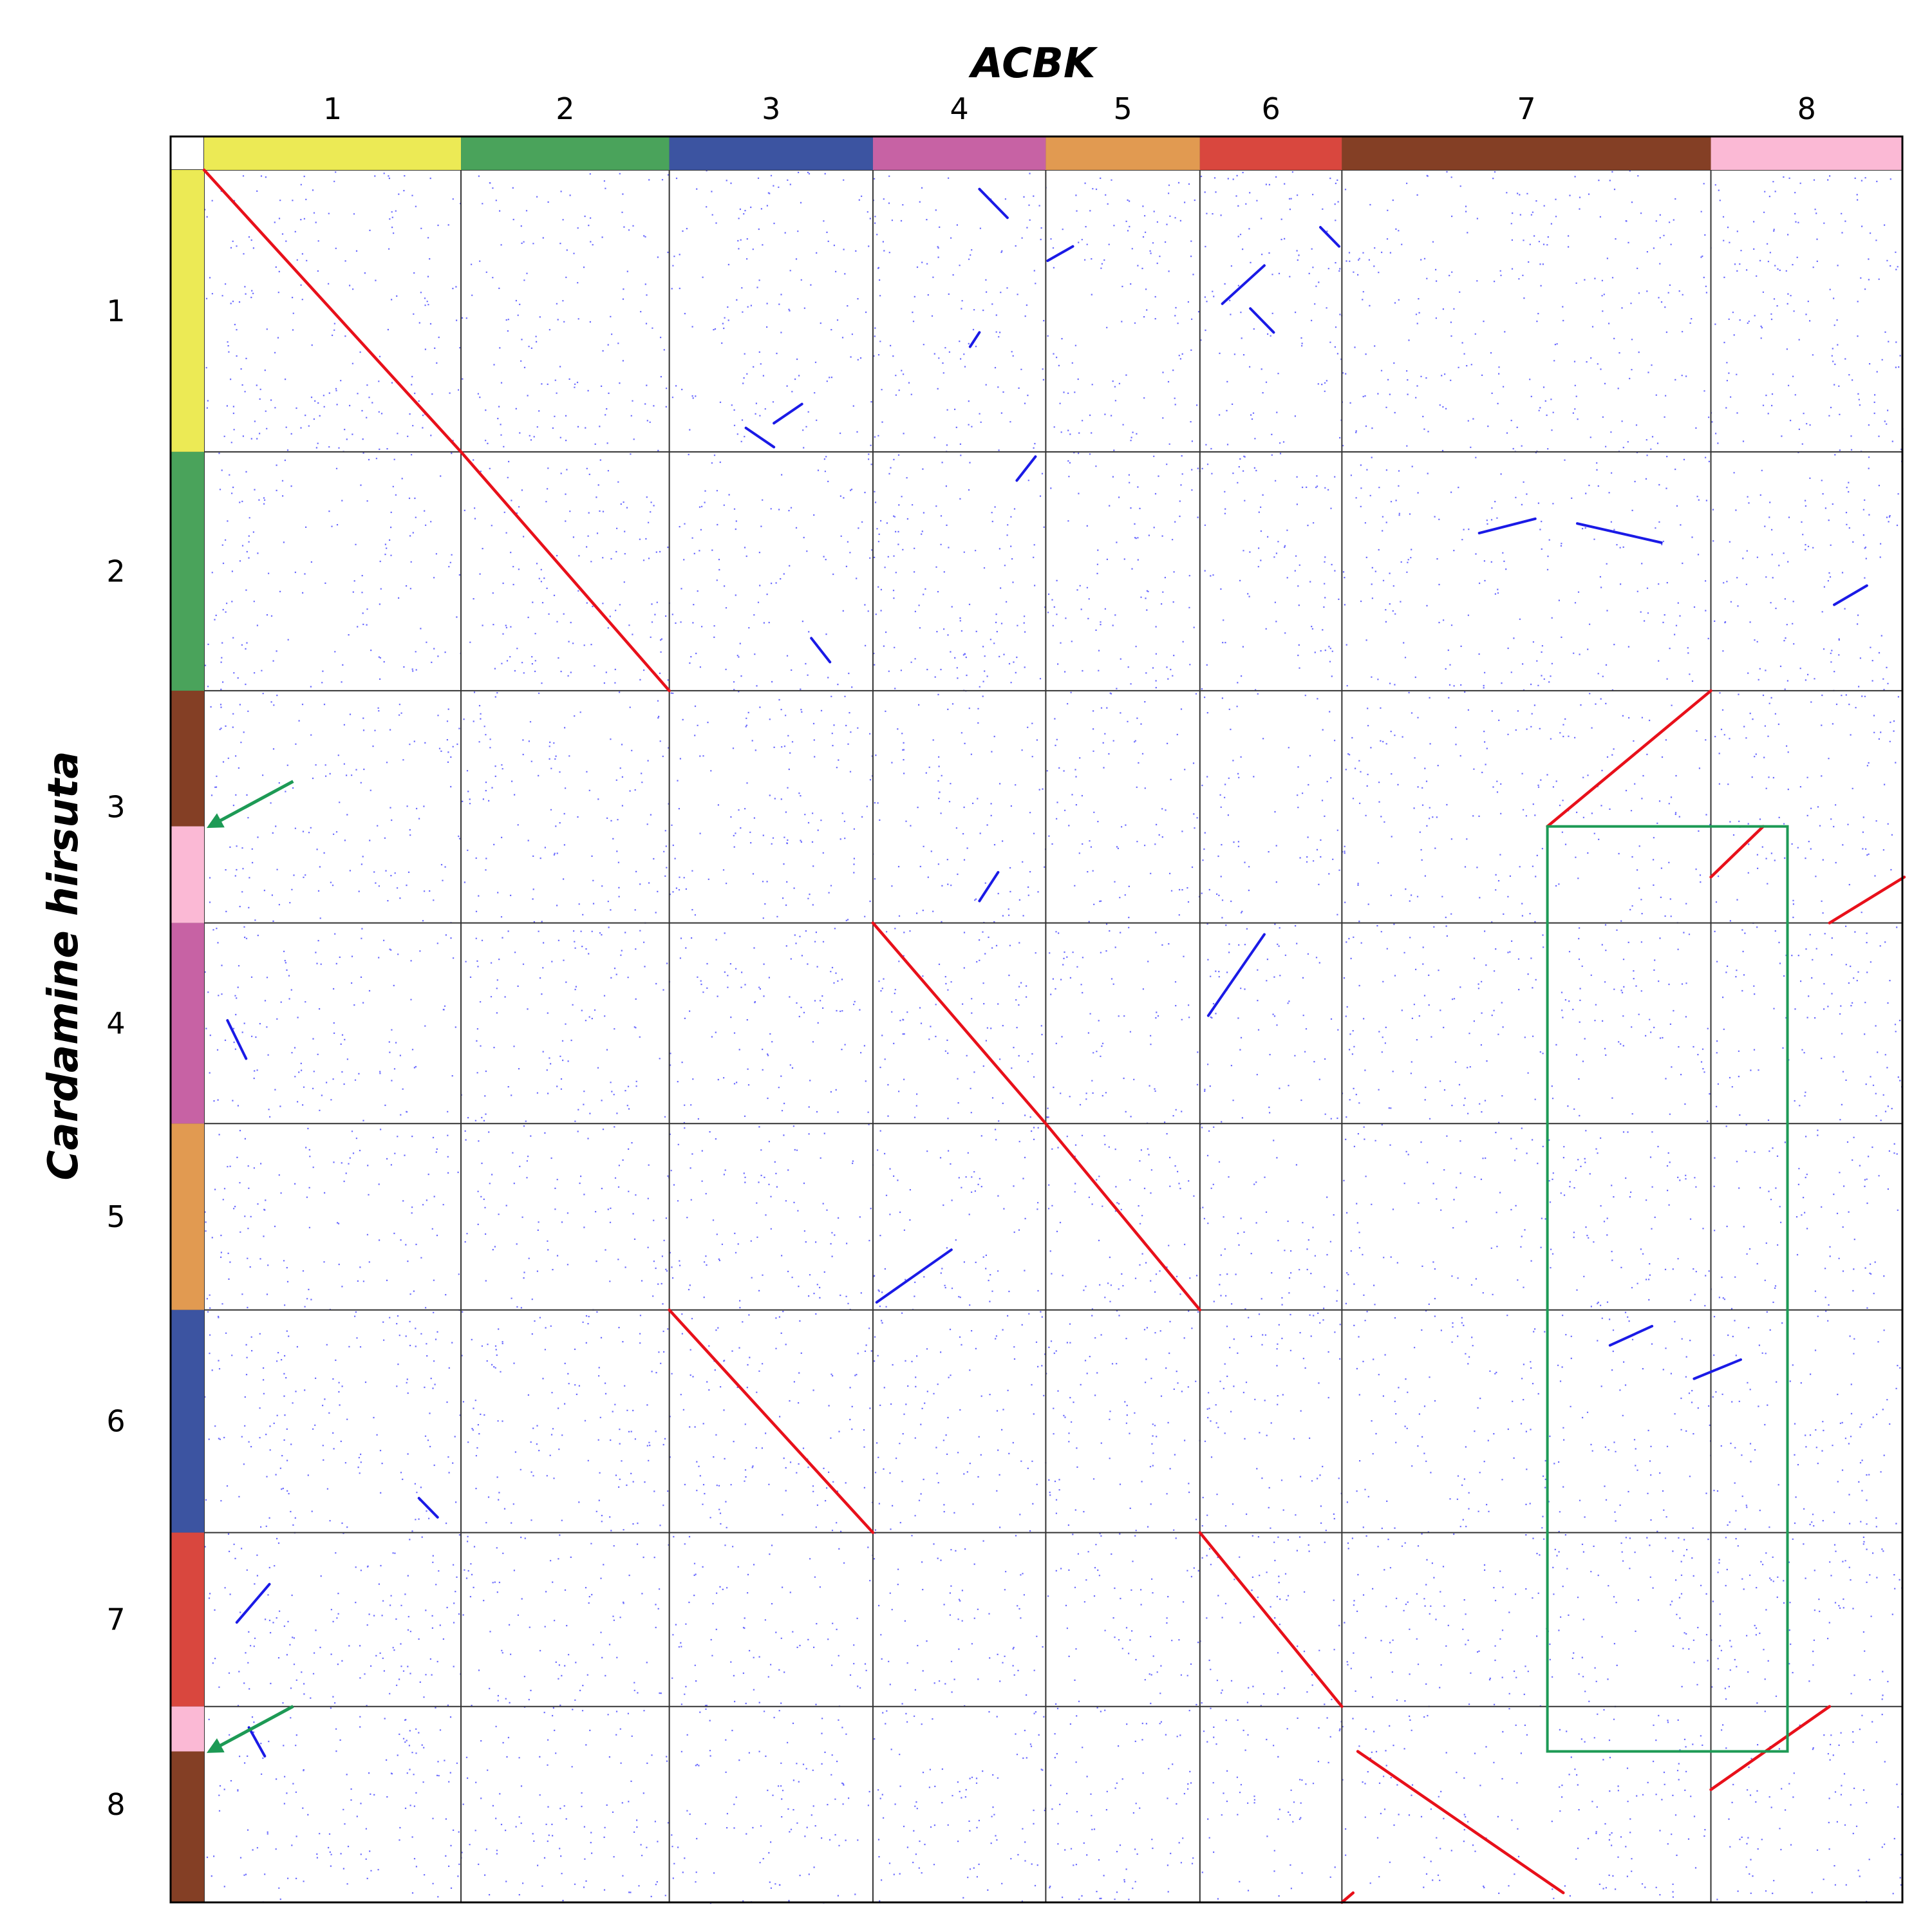 The width and height of the screenshot is (1932, 1932). I want to click on y-tick-3: 3, so click(116, 807).